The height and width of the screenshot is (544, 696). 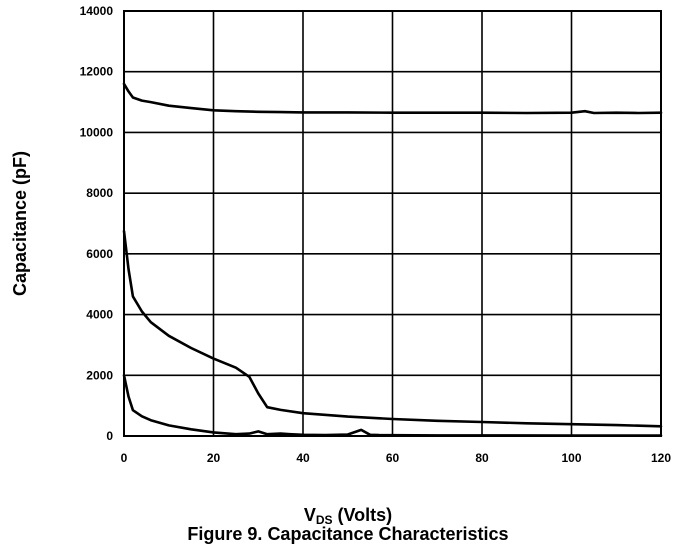 What do you see at coordinates (20, 223) in the screenshot?
I see `y-axis-label: Capacitance (pF)` at bounding box center [20, 223].